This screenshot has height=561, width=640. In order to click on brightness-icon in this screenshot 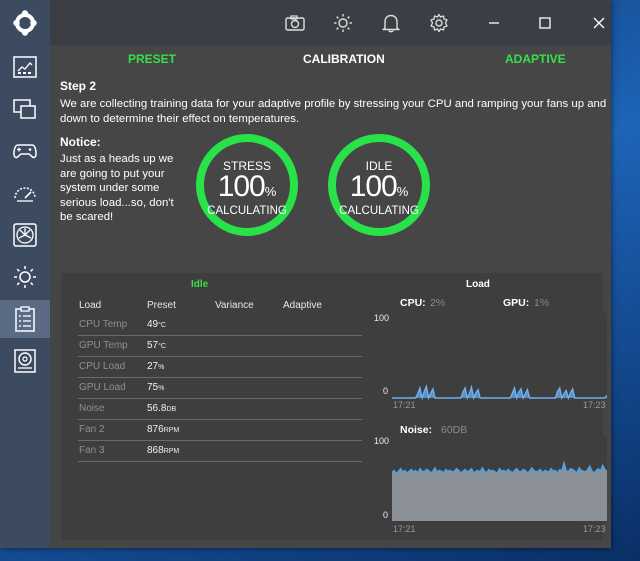, I will do `click(343, 23)`.